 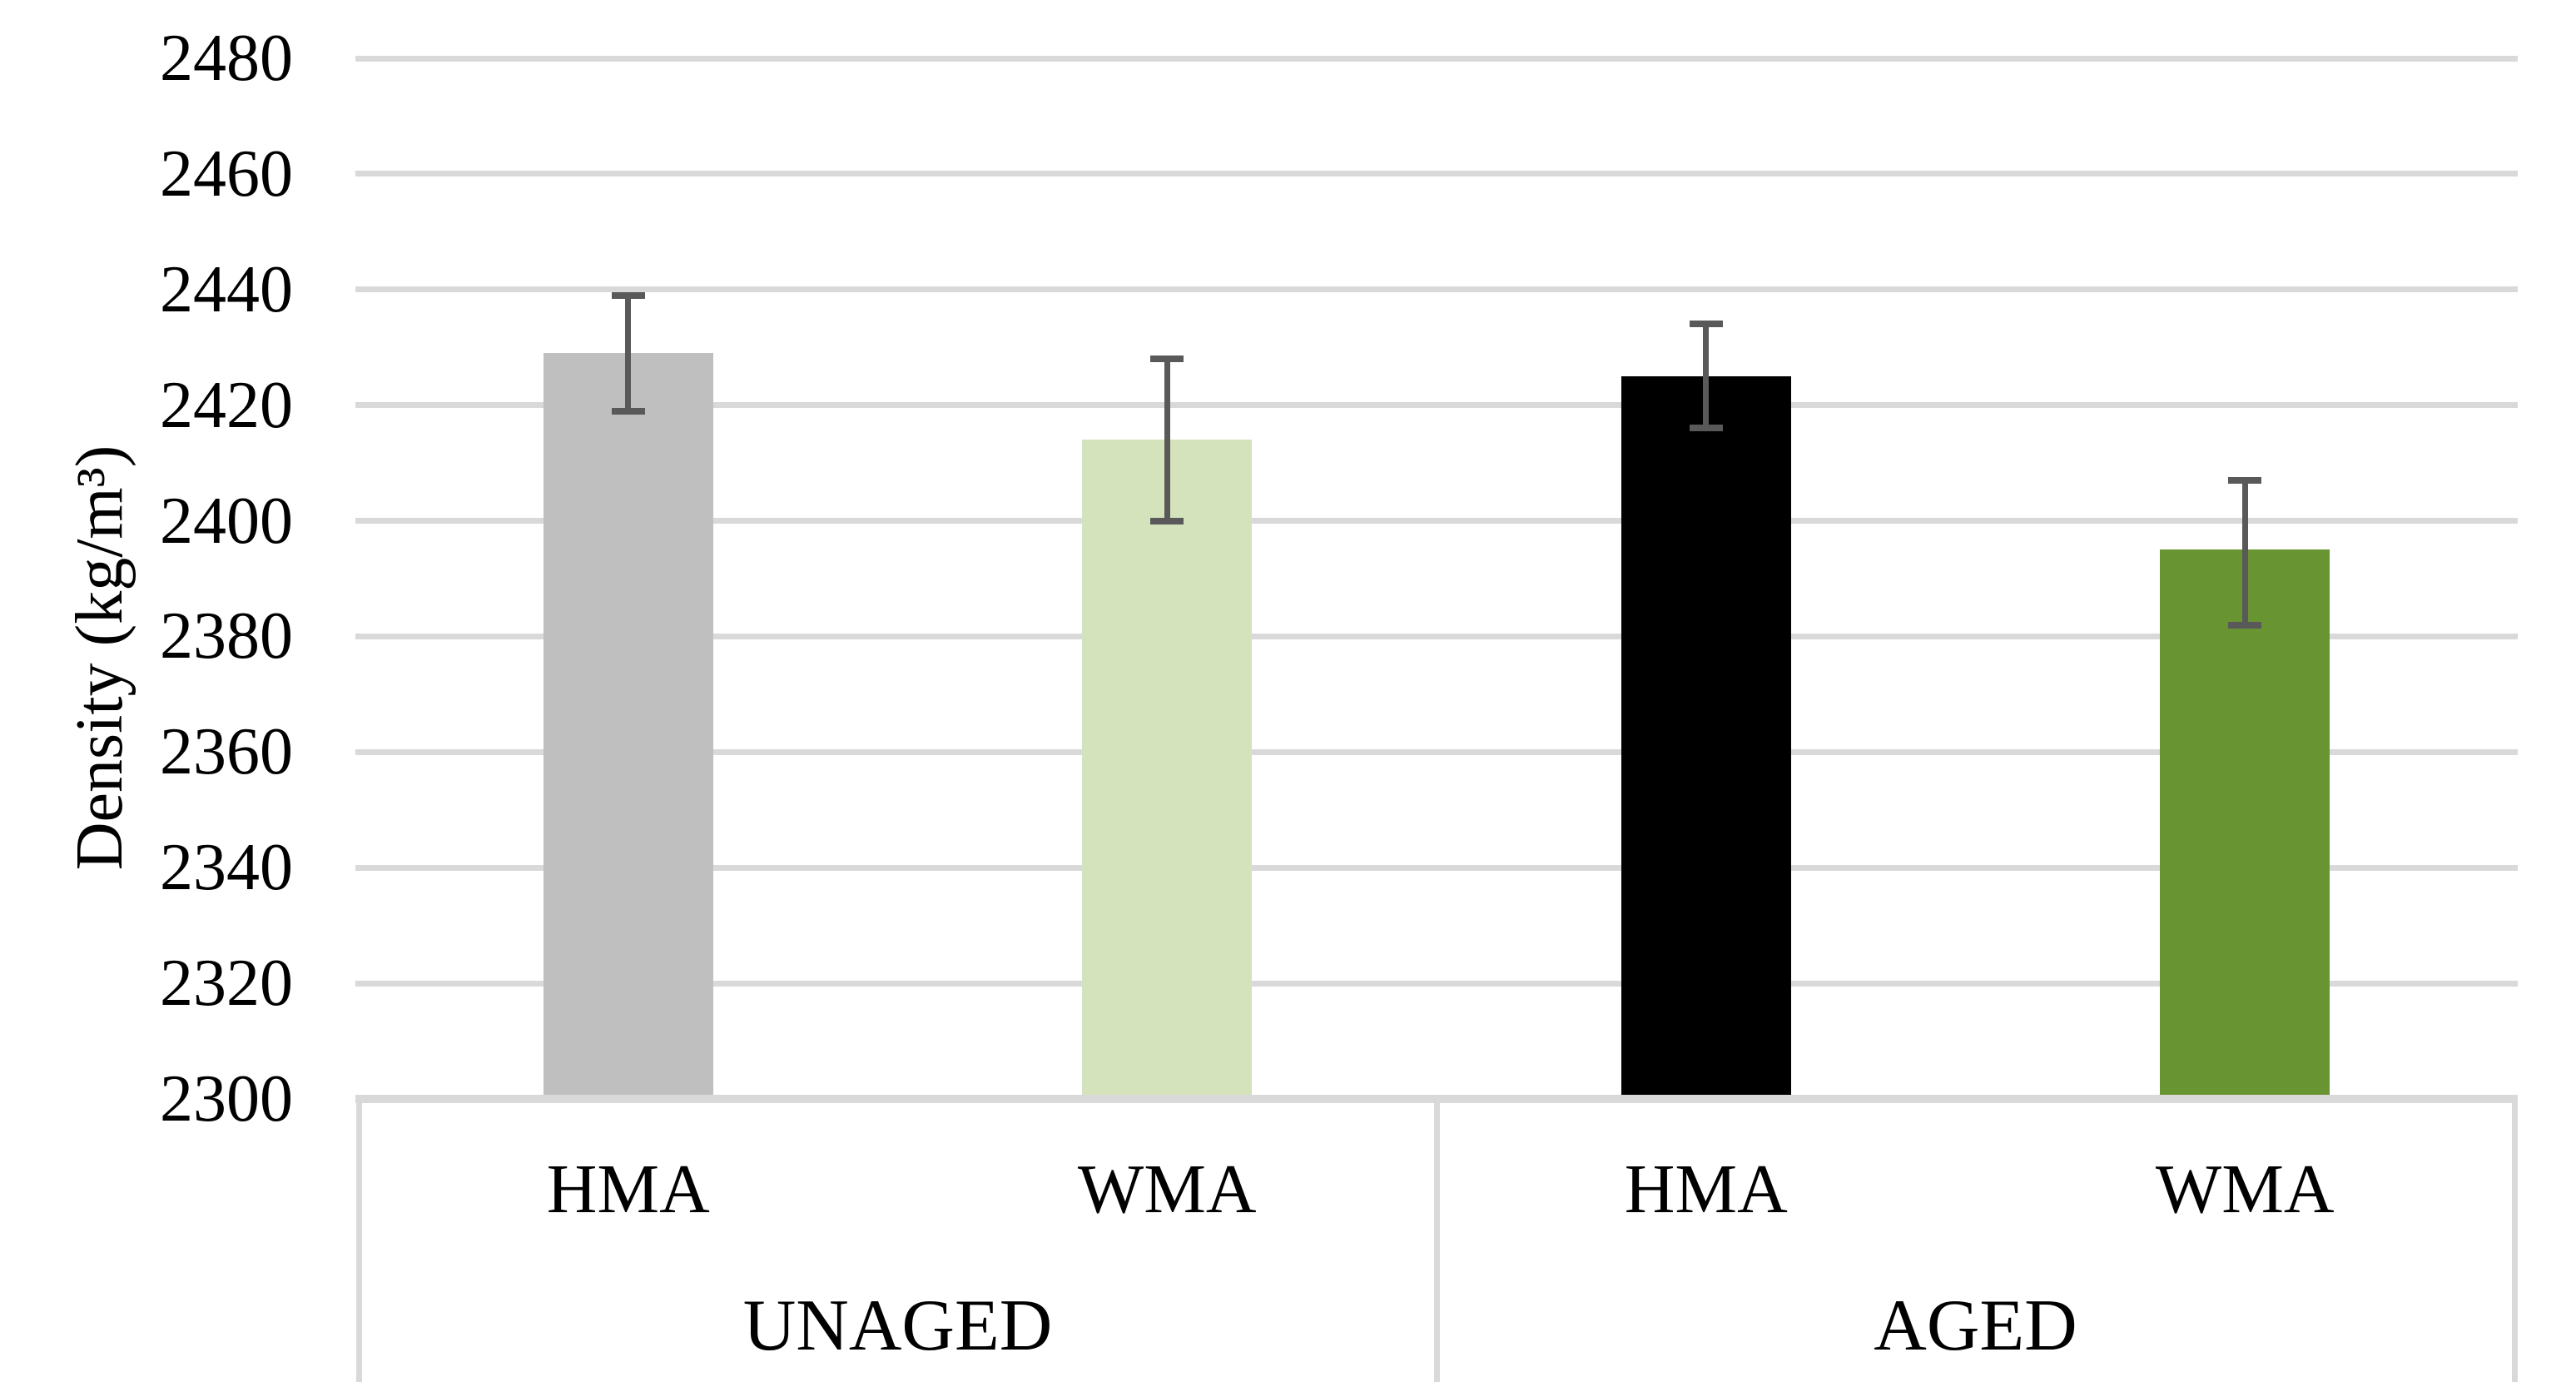 What do you see at coordinates (2244, 552) in the screenshot?
I see `error-bar-line-aged-wma` at bounding box center [2244, 552].